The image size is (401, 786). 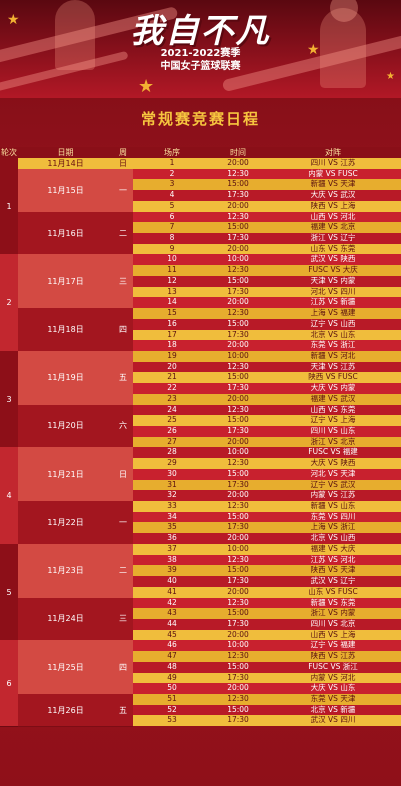 What do you see at coordinates (172, 398) in the screenshot?
I see `game-no-cell: 23` at bounding box center [172, 398].